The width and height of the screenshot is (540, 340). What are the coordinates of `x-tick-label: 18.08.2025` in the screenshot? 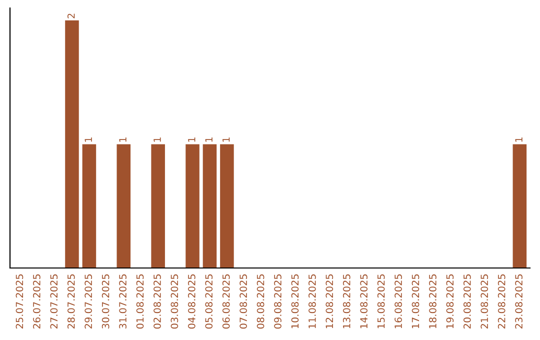 It's located at (432, 301).